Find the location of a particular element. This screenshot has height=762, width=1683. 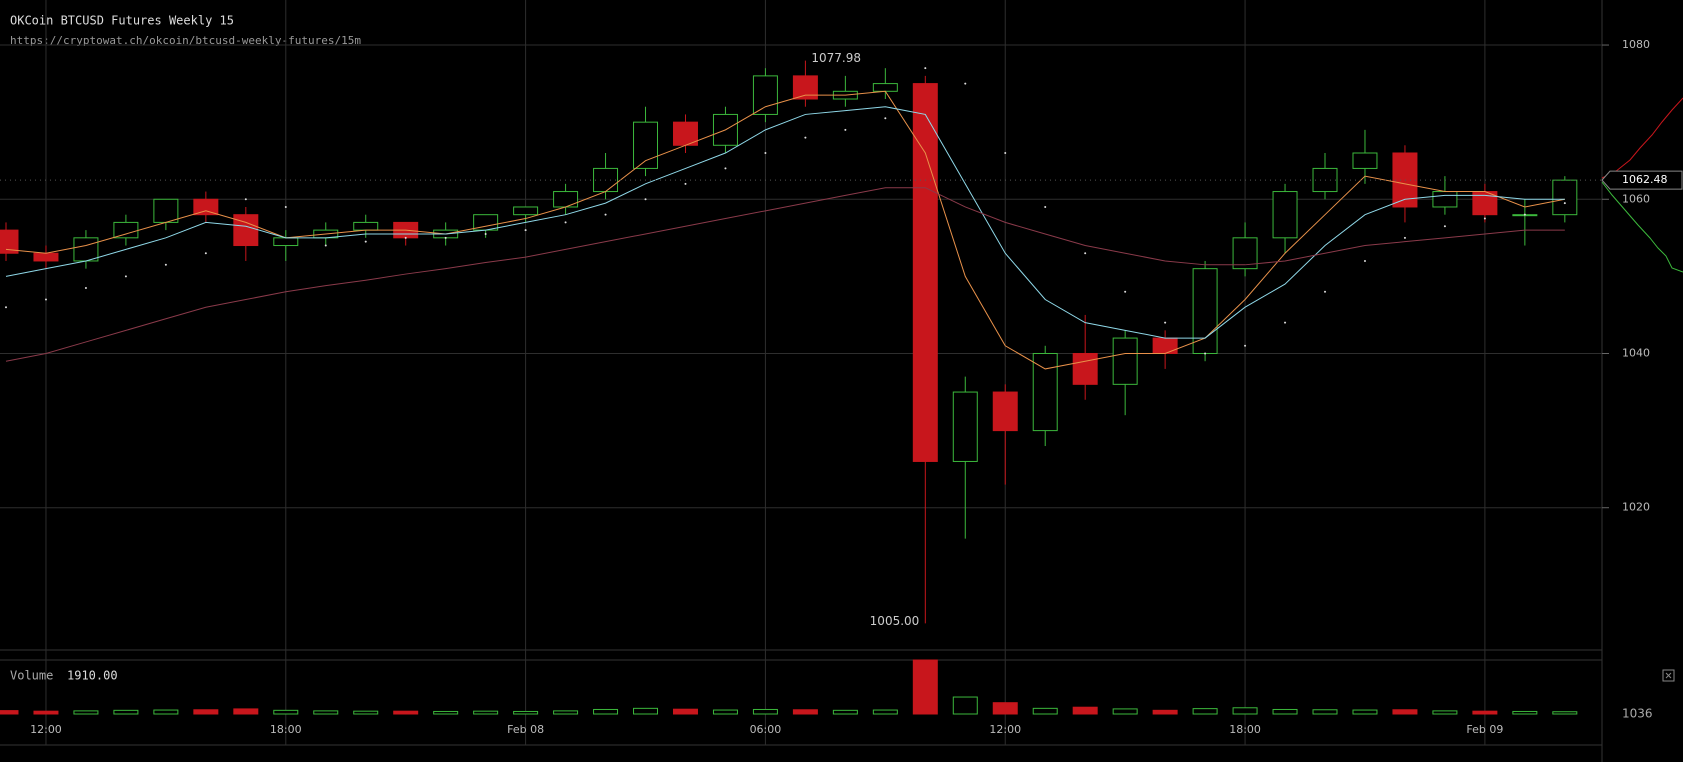

volume-value: 1910.00 is located at coordinates (92, 676).